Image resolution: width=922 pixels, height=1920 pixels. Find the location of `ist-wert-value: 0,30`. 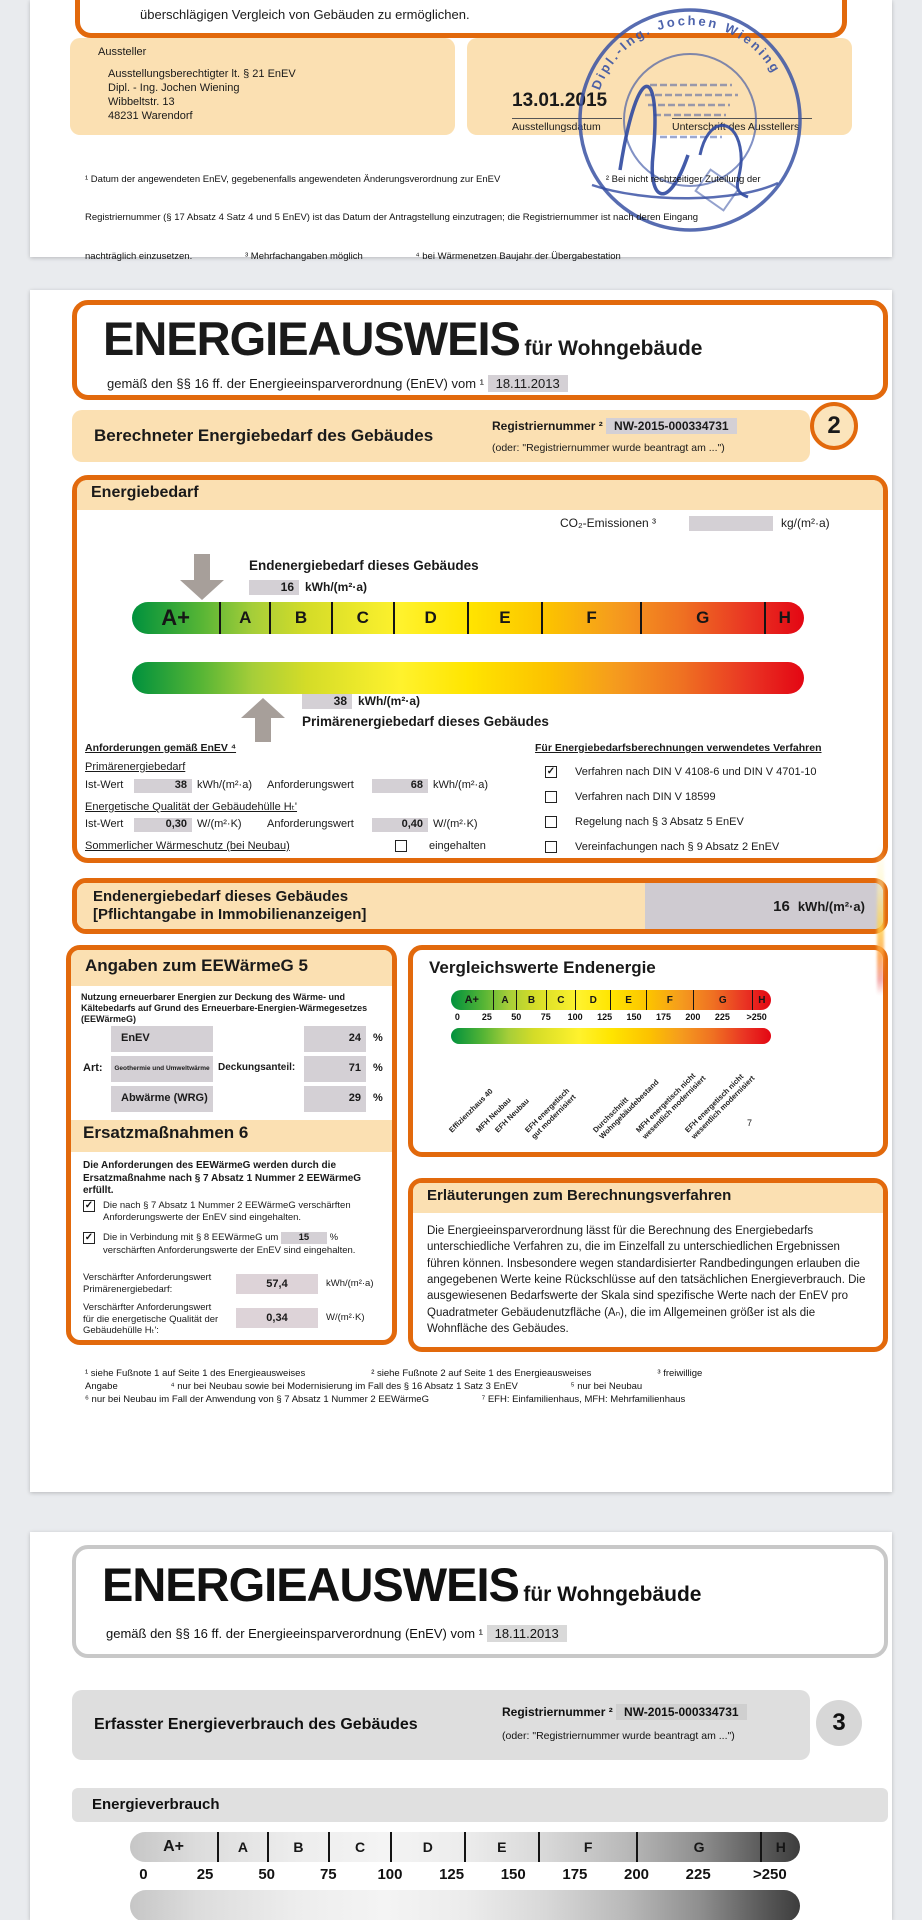

ist-wert-value: 0,30 is located at coordinates (163, 825).